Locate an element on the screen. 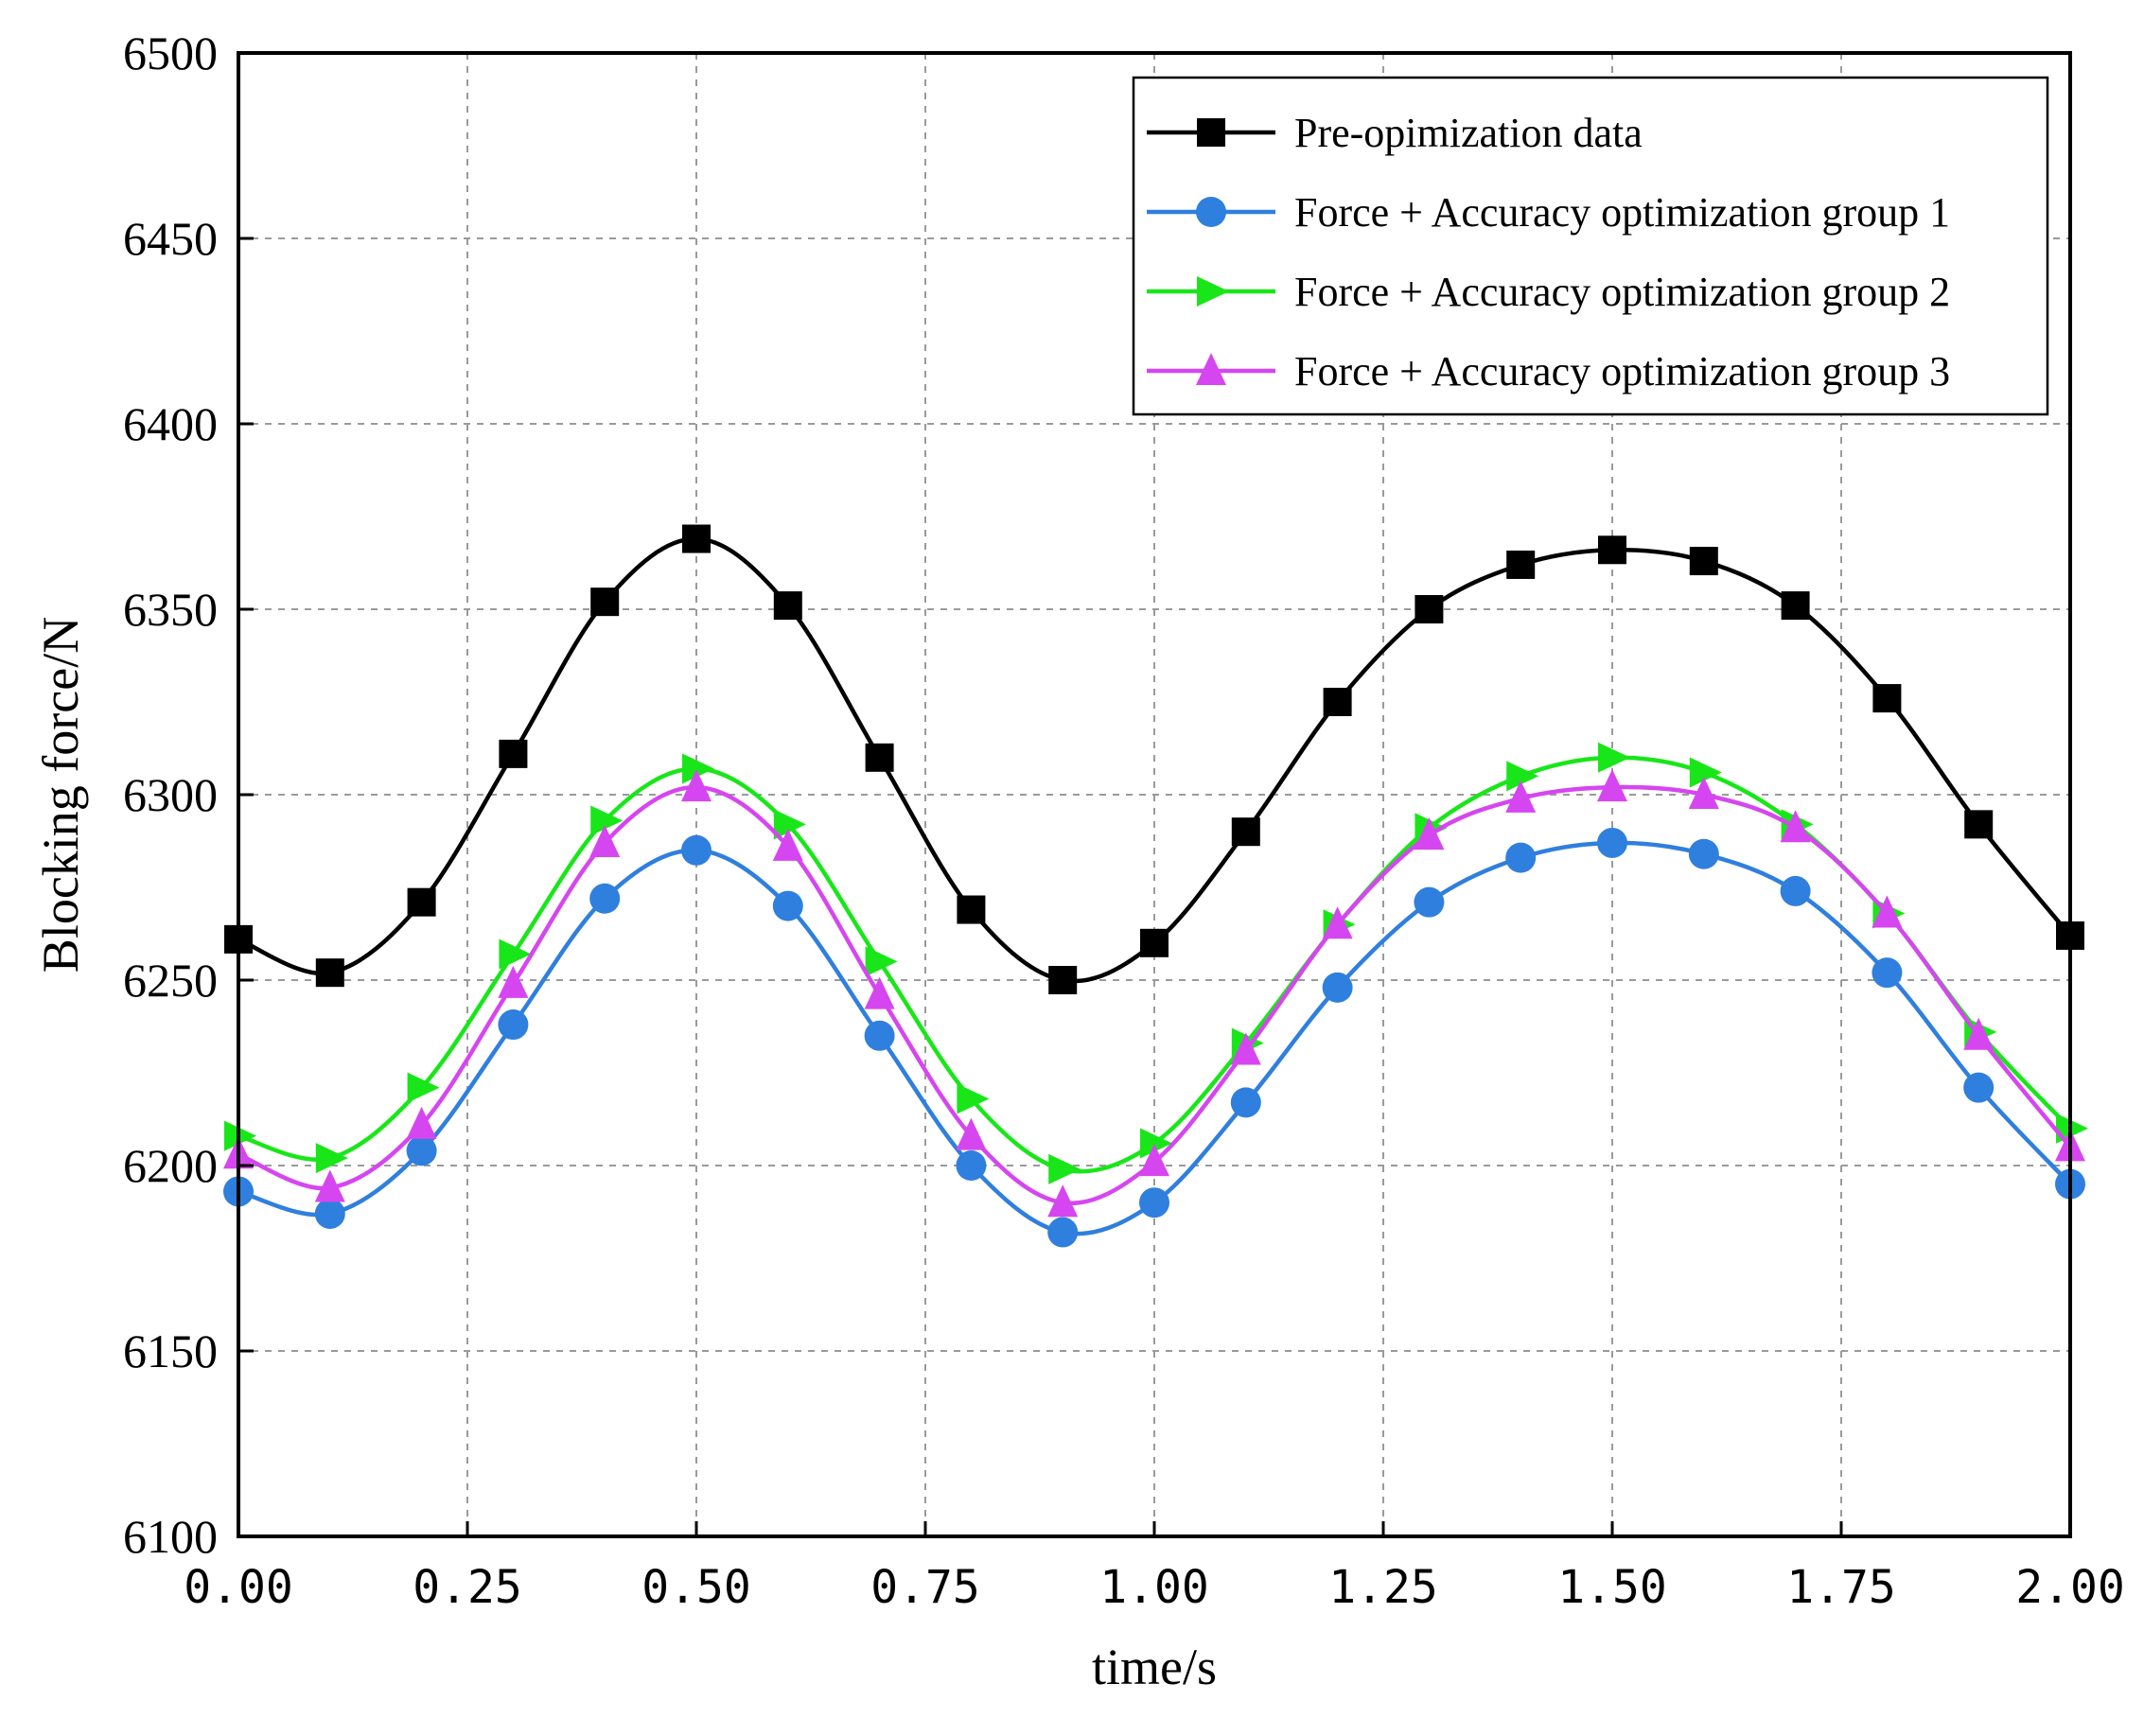 The image size is (2144, 1736). x-tick-label: 0.00 is located at coordinates (238, 1587).